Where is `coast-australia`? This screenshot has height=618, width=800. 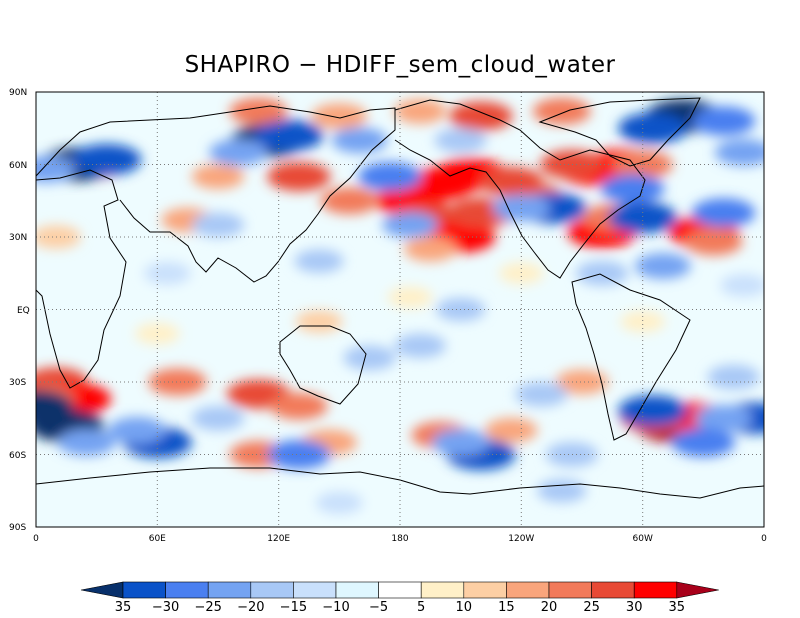 coast-australia is located at coordinates (323, 365).